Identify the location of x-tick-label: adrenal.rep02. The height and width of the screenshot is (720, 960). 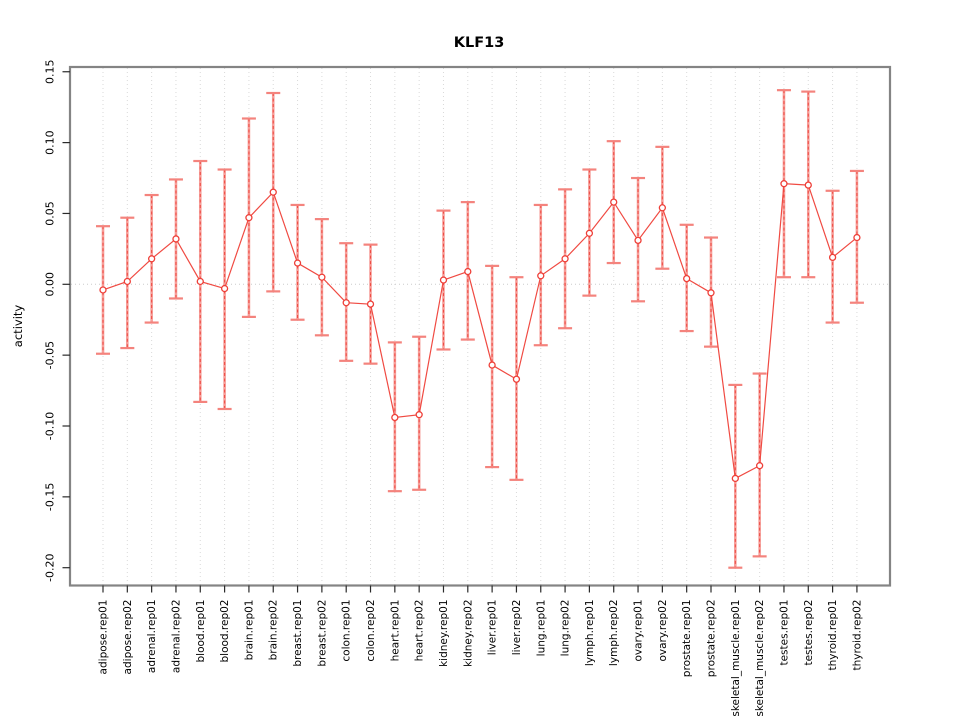
(176, 637).